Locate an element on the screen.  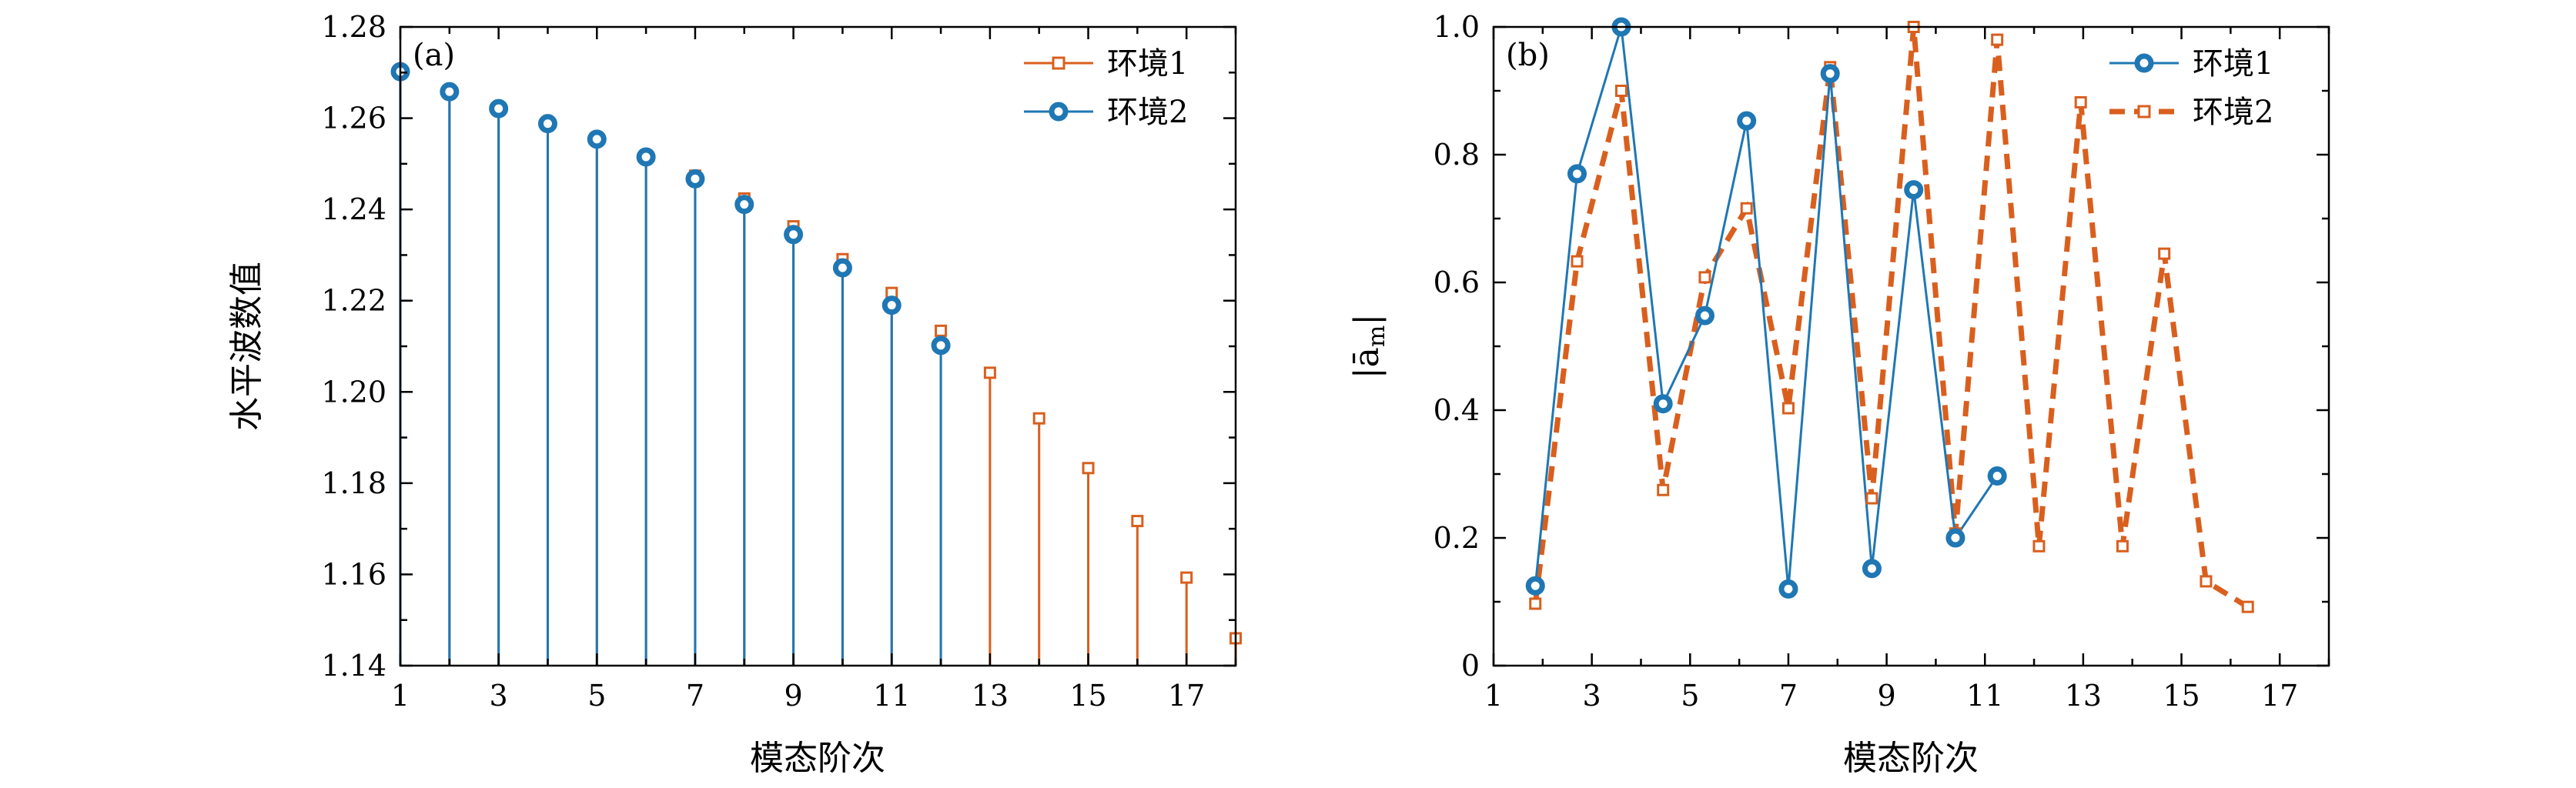
chart-a-xtick-label: 1 is located at coordinates (400, 696).